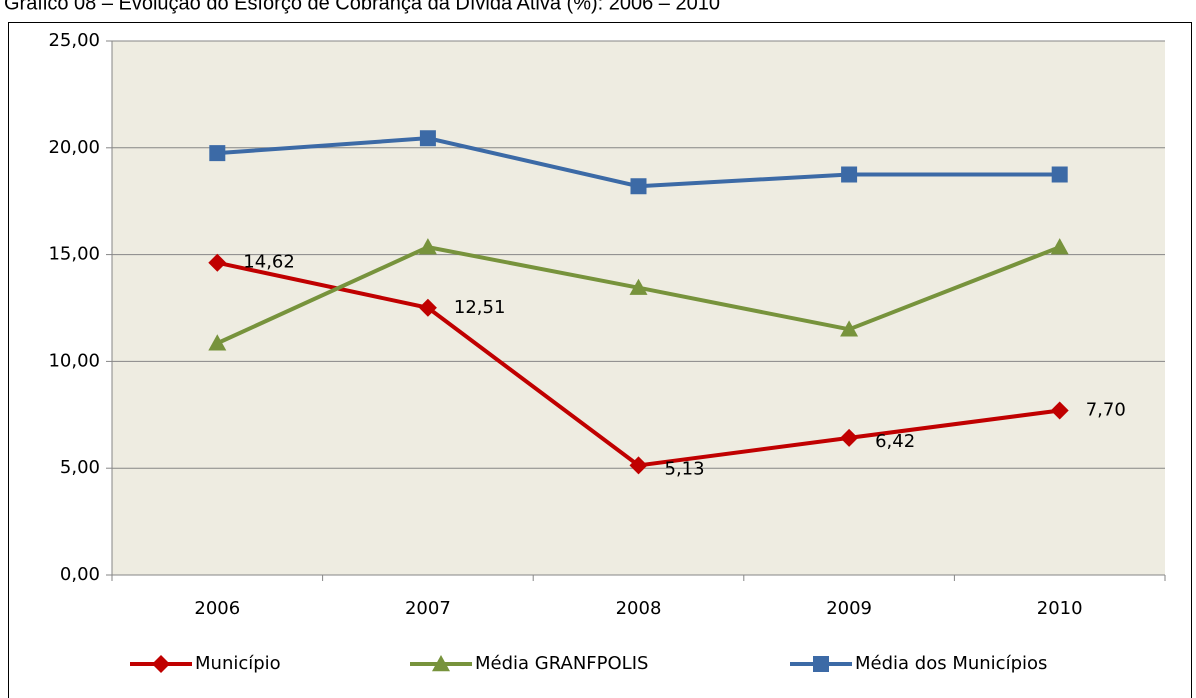  I want to click on y-tick-label: 15,00, so click(74, 254).